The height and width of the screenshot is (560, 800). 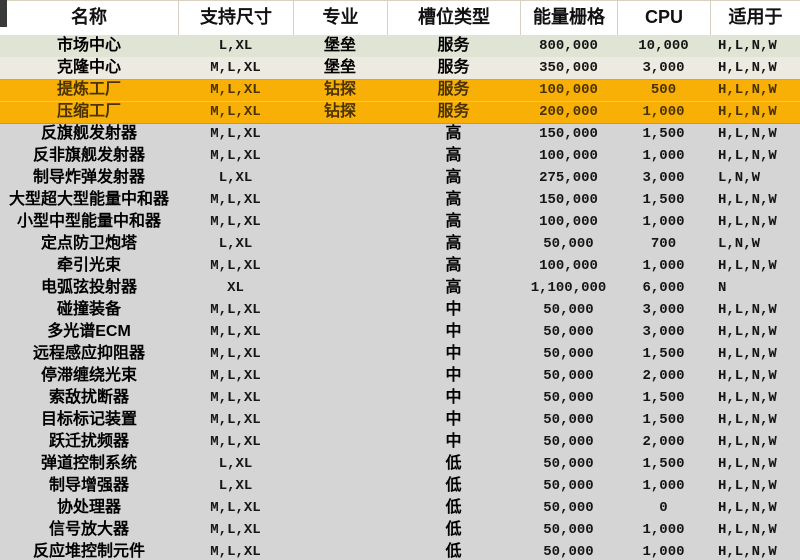 I want to click on table-row: 跃迁扰频器 M,L,XL 中 50,000 2,000 H,L,N,W, so click(x=400, y=442).